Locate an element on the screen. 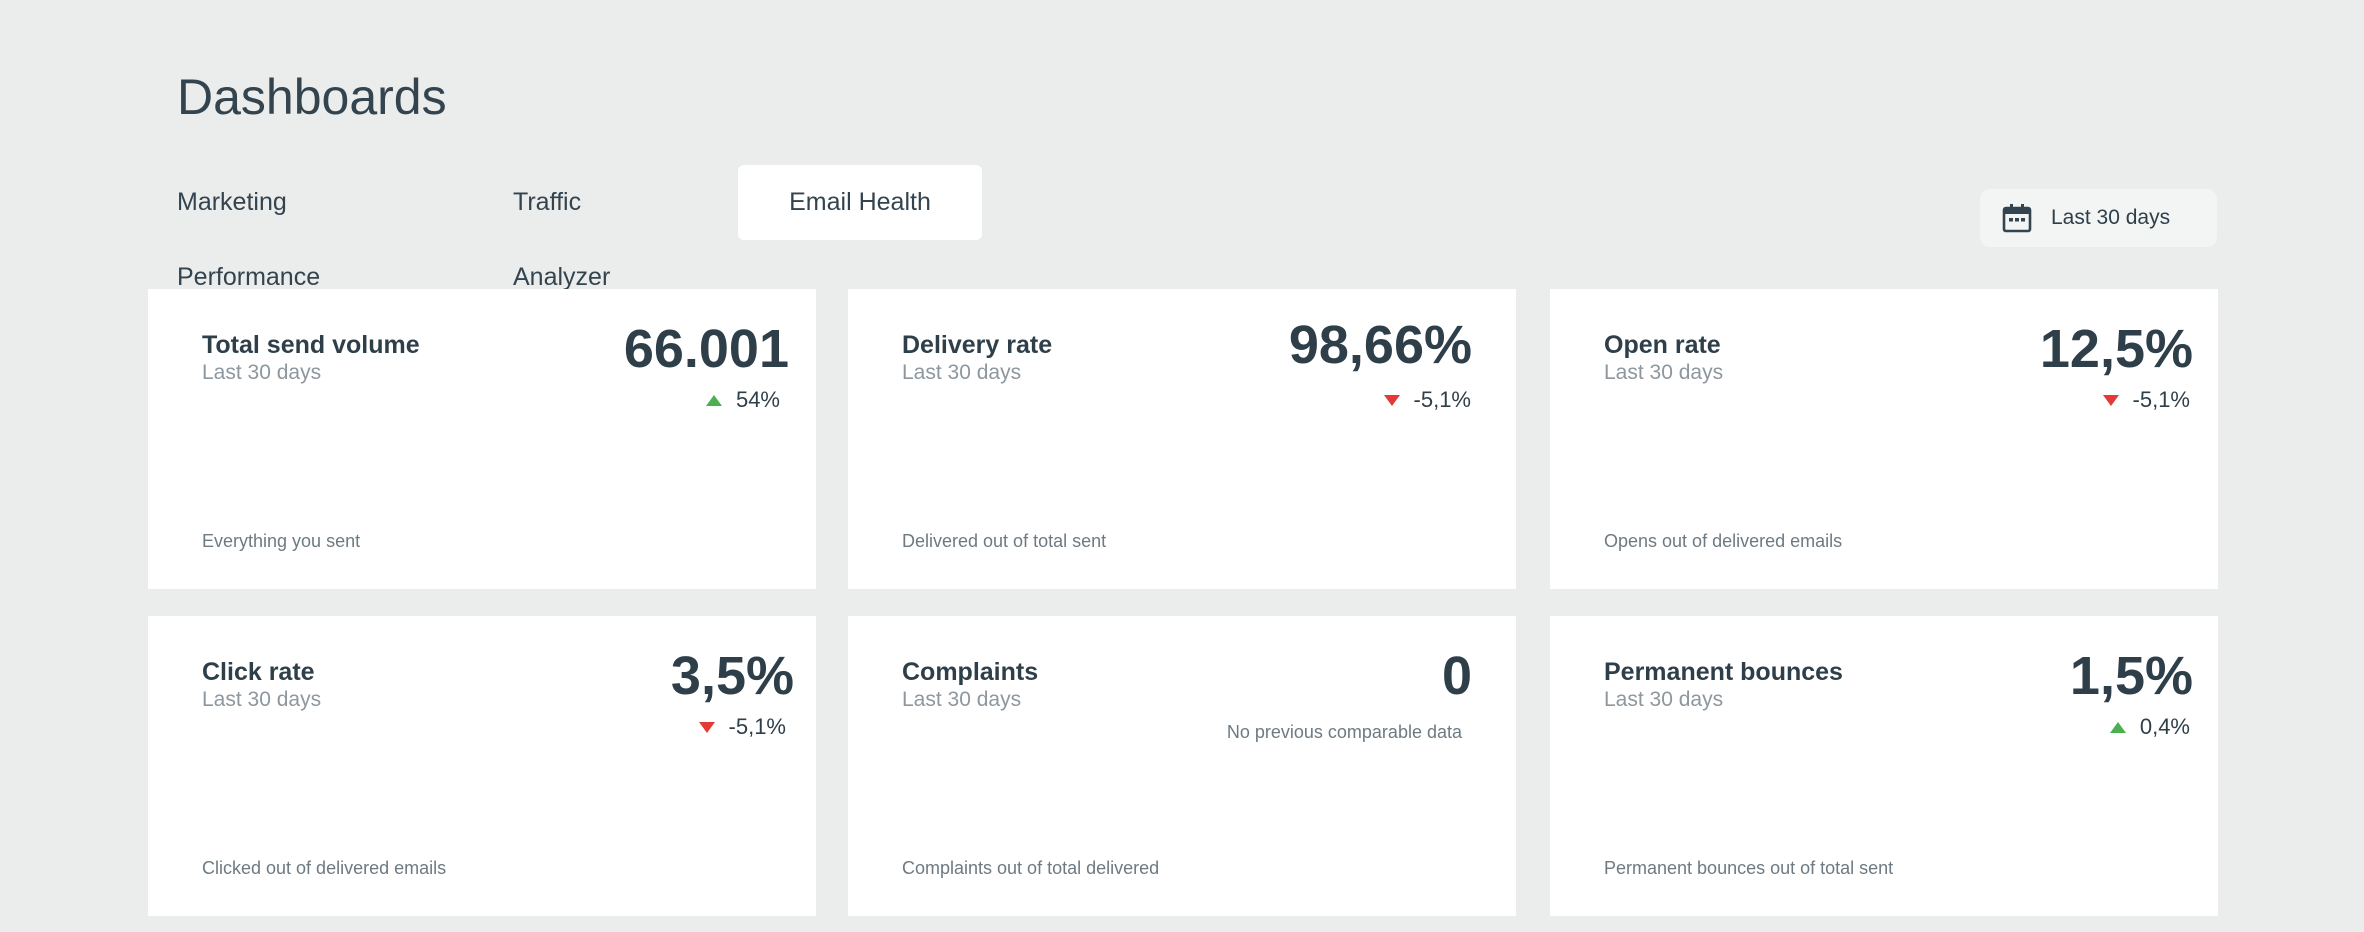 The width and height of the screenshot is (2364, 932). card-change: 0,4% is located at coordinates (2149, 727).